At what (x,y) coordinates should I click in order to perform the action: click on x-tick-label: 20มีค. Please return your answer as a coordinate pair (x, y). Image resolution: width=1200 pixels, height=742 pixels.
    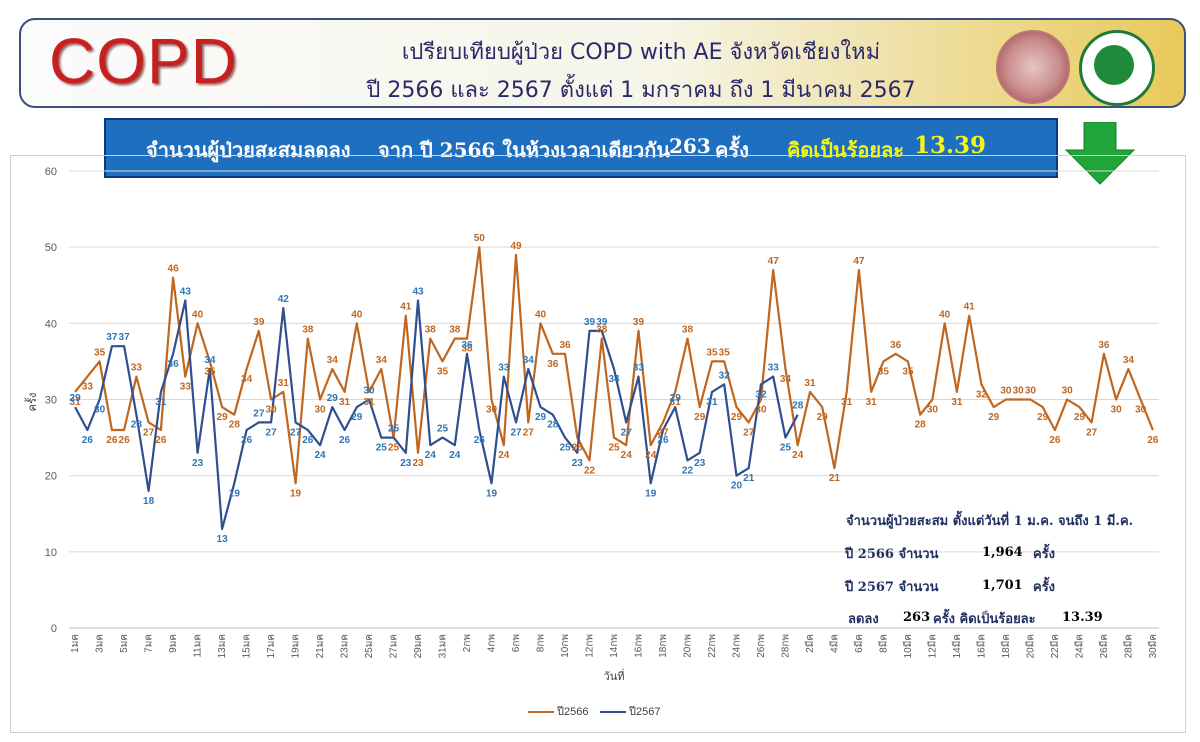
    Looking at the image, I should click on (1030, 646).